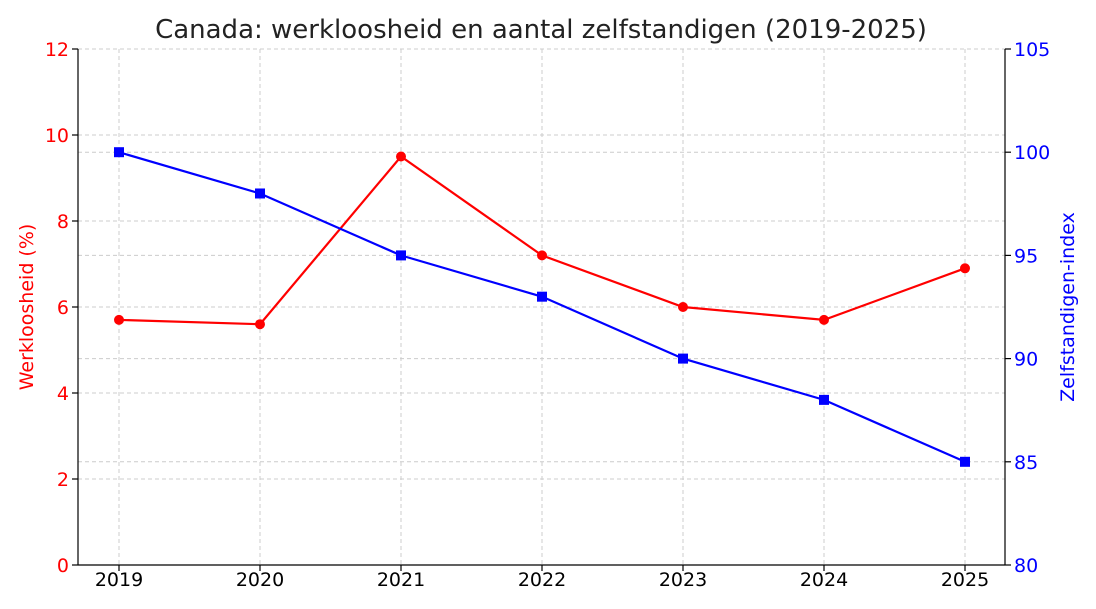 This screenshot has height=609, width=1096. I want to click on y-right-tick-label: 90, so click(1026, 360).